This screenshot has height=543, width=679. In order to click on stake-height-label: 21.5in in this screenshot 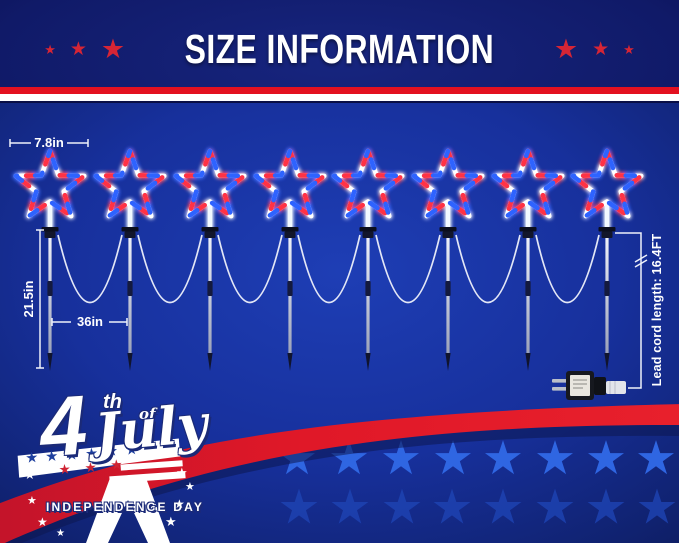, I will do `click(28, 299)`.